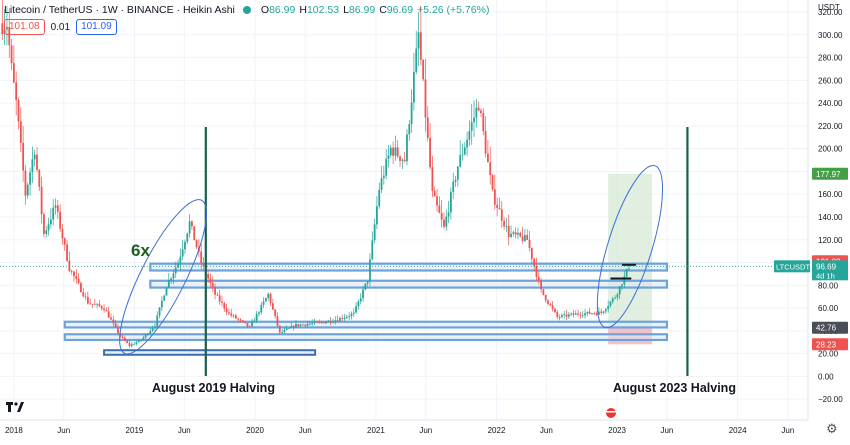 This screenshot has height=445, width=850. Describe the element at coordinates (611, 413) in the screenshot. I see `event-flag-icon` at that location.